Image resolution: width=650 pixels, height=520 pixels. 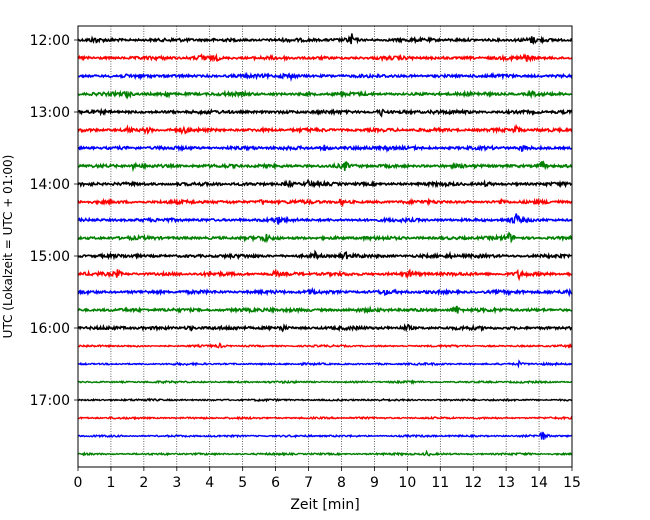 What do you see at coordinates (176, 483) in the screenshot?
I see `x-tick-label: 3` at bounding box center [176, 483].